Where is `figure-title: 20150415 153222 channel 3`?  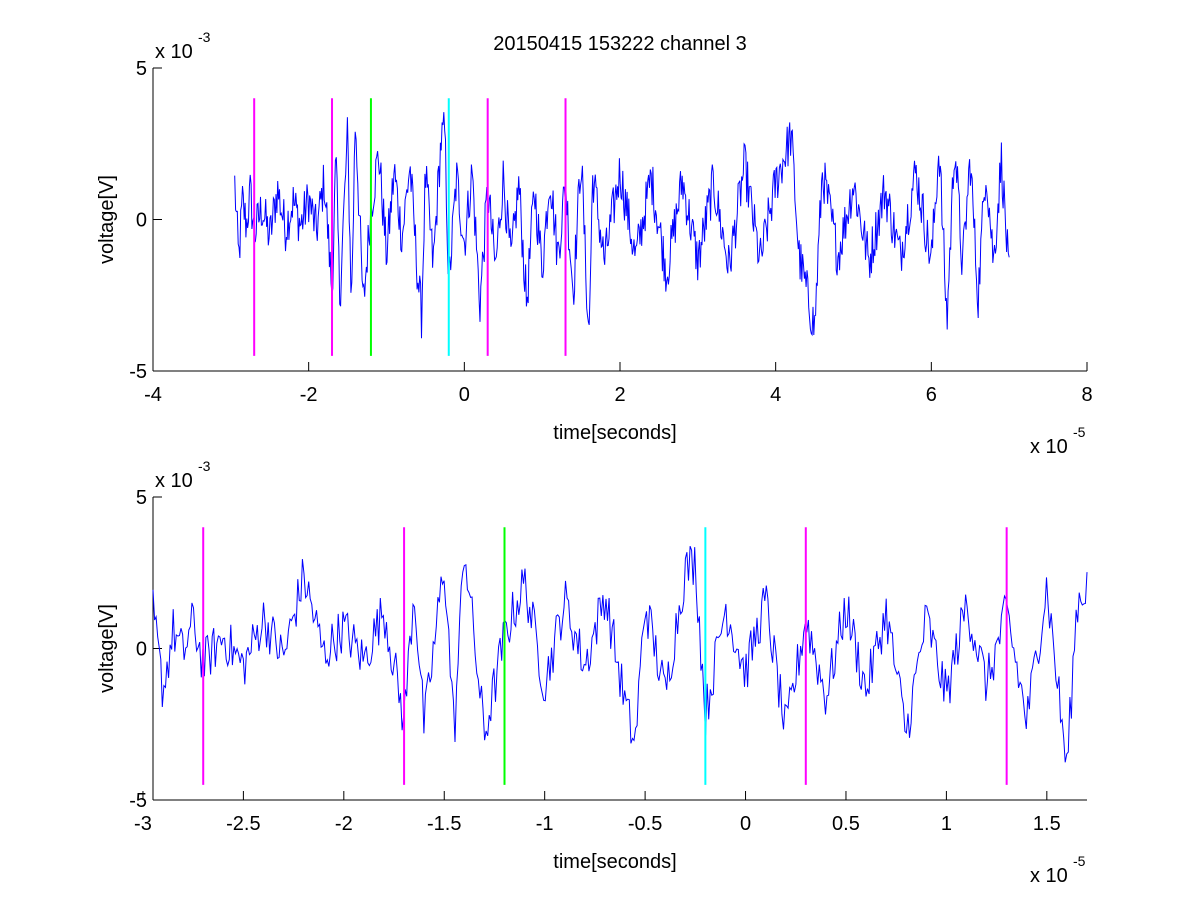 figure-title: 20150415 153222 channel 3 is located at coordinates (620, 44).